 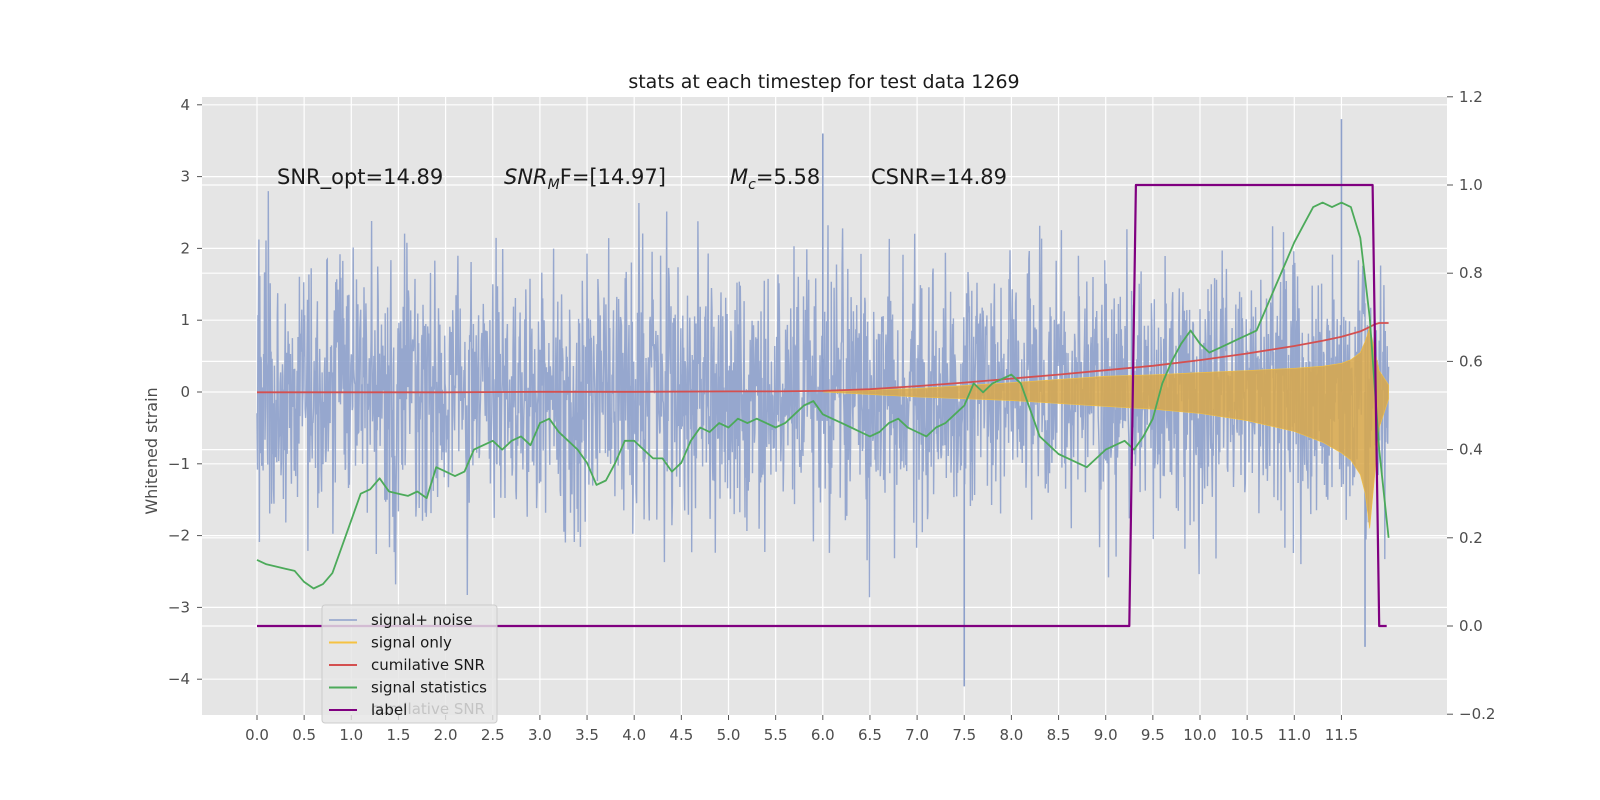 I want to click on x-tick-label: 9.0, so click(x=1106, y=735).